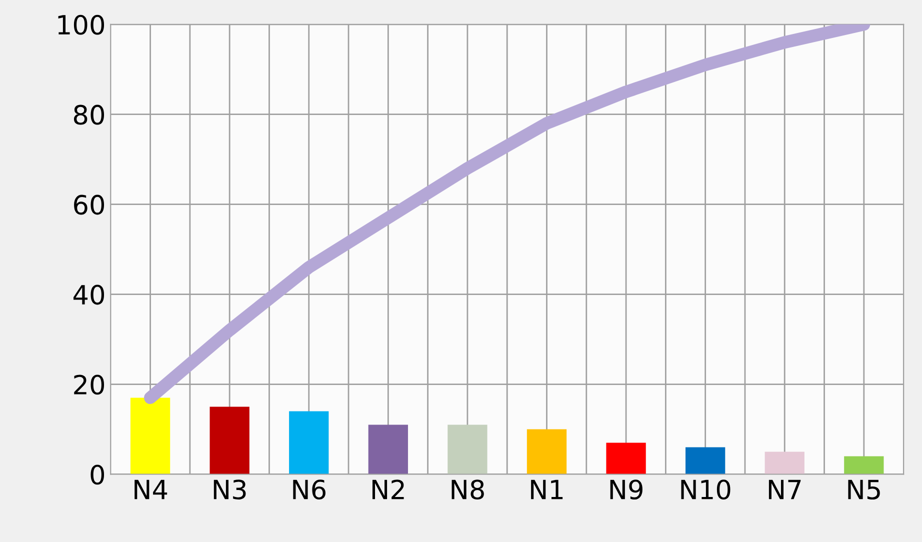 This screenshot has width=922, height=542. I want to click on x-tick-label: N8, so click(468, 490).